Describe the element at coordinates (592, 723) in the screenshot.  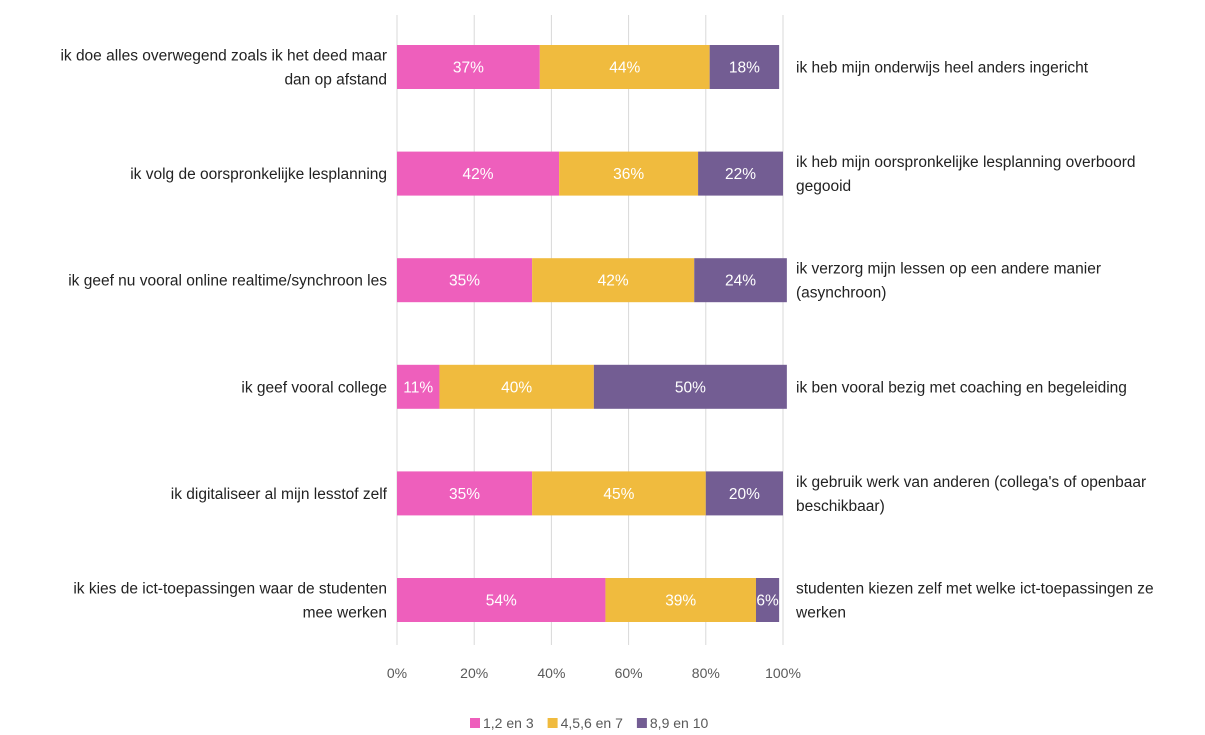
I see `legend-label: 4,5,6 en 7` at that location.